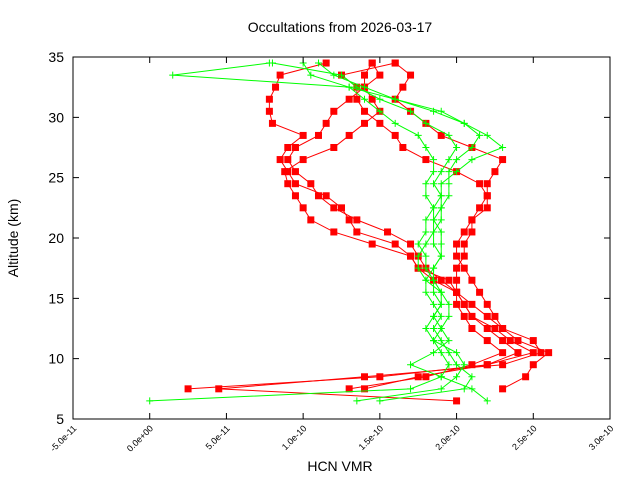 This screenshot has height=485, width=640. Describe the element at coordinates (294, 437) in the screenshot. I see `x-tick-label: 1.0e-10` at that location.